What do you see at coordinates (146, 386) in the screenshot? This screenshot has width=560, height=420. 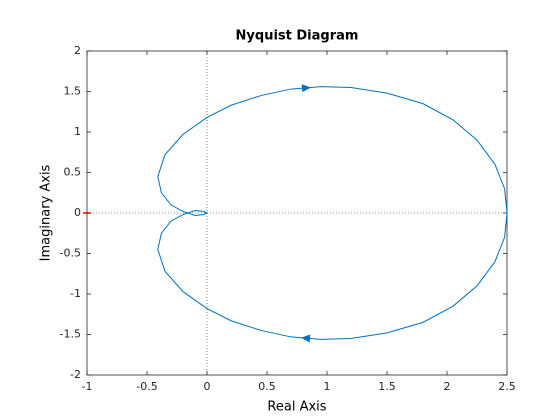 I see `x-tick-label: -0.5` at bounding box center [146, 386].